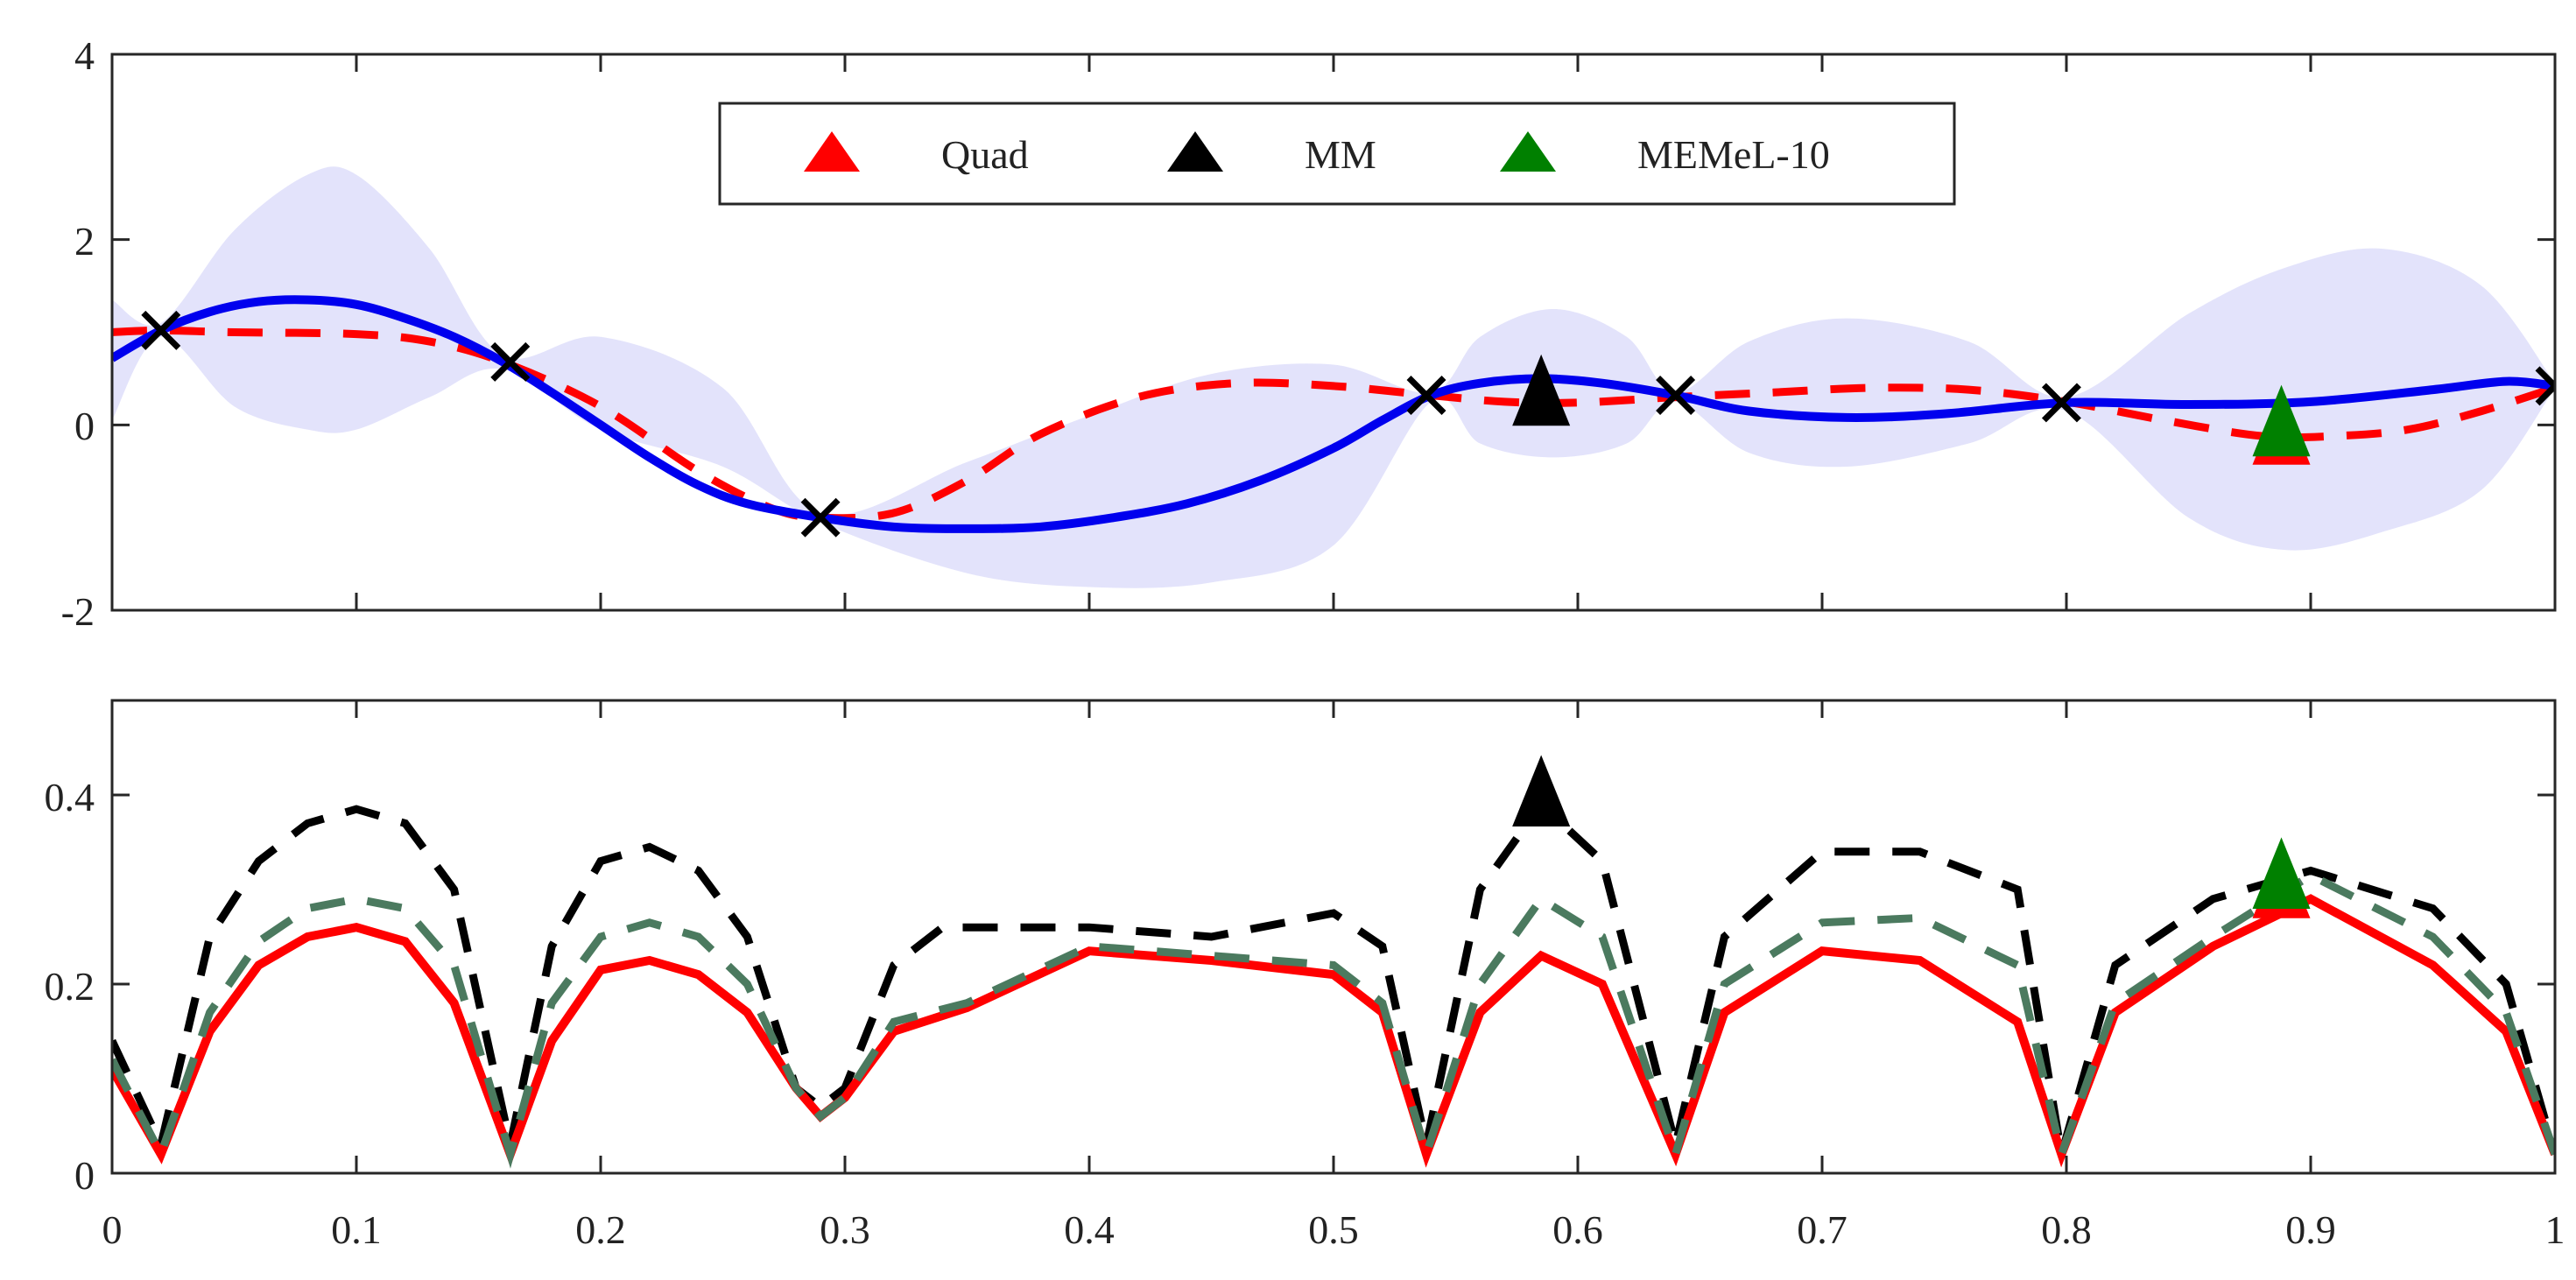  Describe the element at coordinates (1577, 1229) in the screenshot. I see `x-tick-label: 0.6` at that location.